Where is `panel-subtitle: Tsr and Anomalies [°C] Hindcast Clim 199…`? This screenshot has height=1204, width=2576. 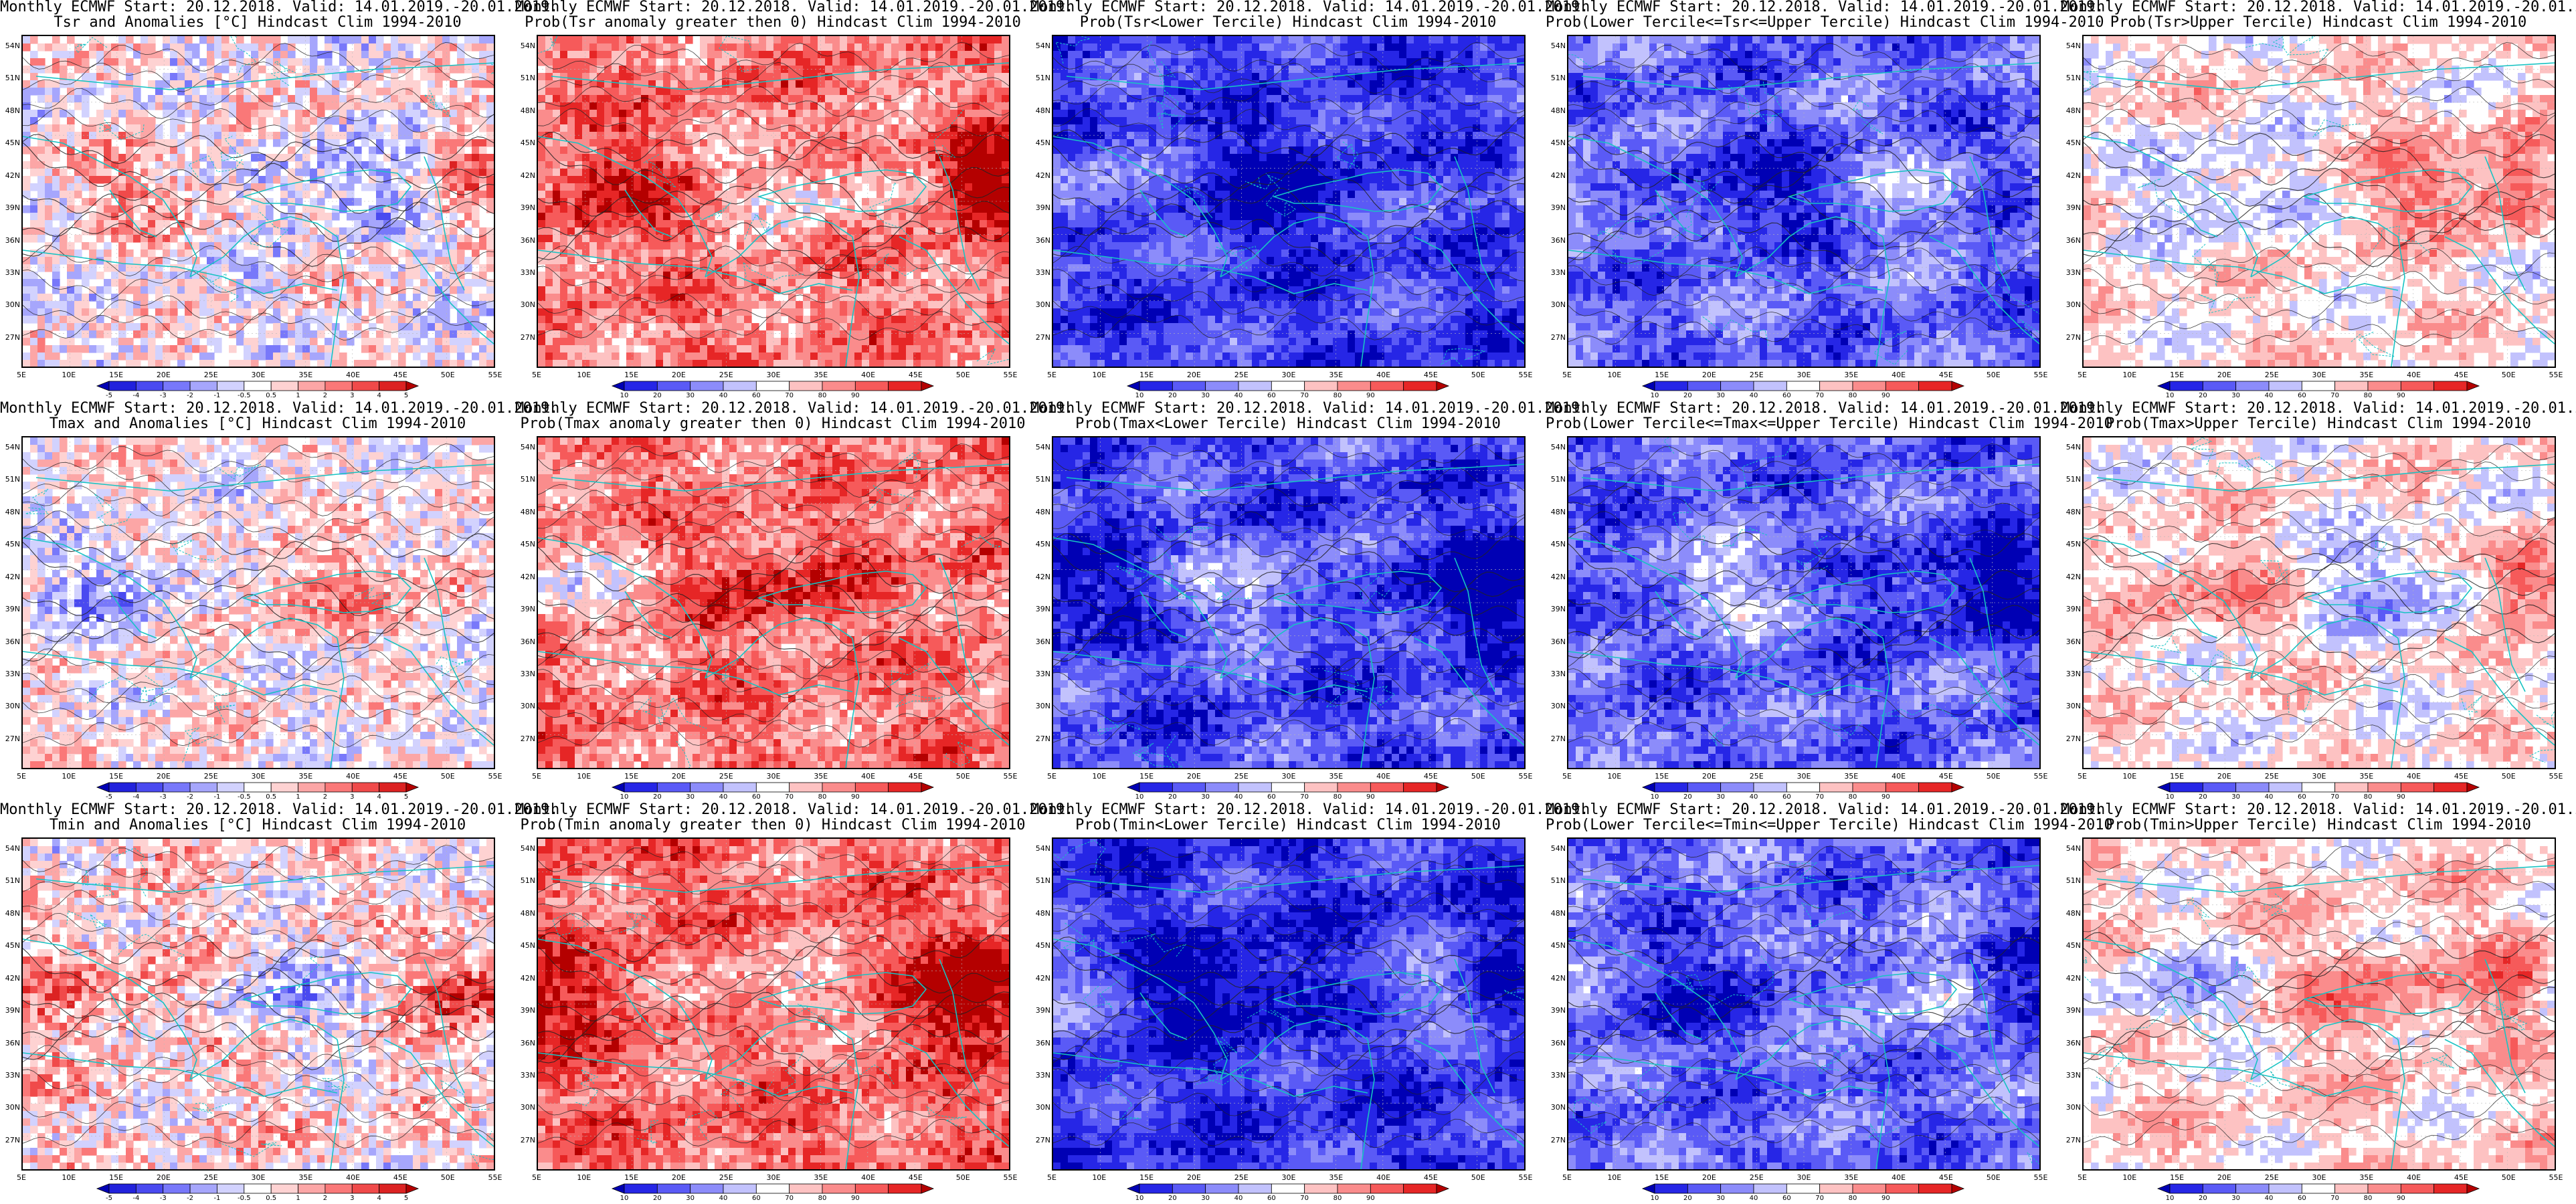 panel-subtitle: Tsr and Anomalies [°C] Hindcast Clim 199… is located at coordinates (257, 22).